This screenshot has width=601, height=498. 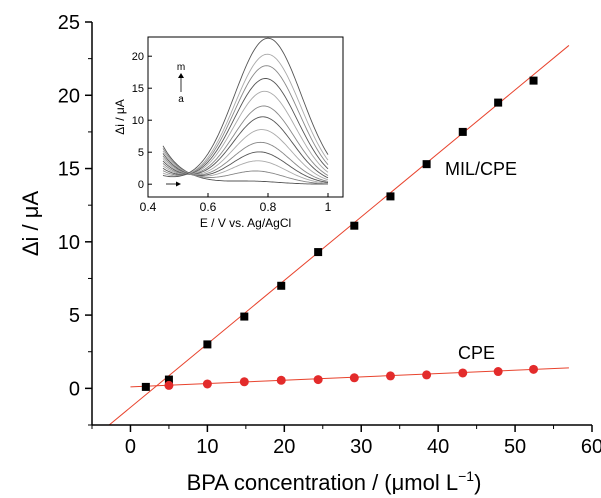 I want to click on x-tick-label: 60, so click(x=591, y=447).